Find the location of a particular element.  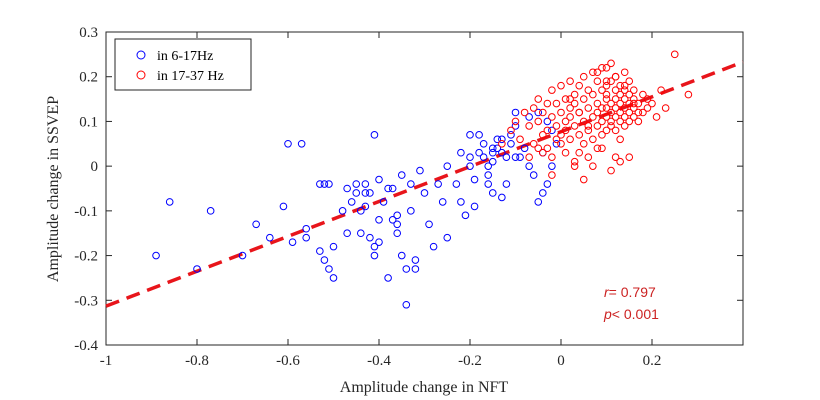

p-symbol: p is located at coordinates (607, 314).